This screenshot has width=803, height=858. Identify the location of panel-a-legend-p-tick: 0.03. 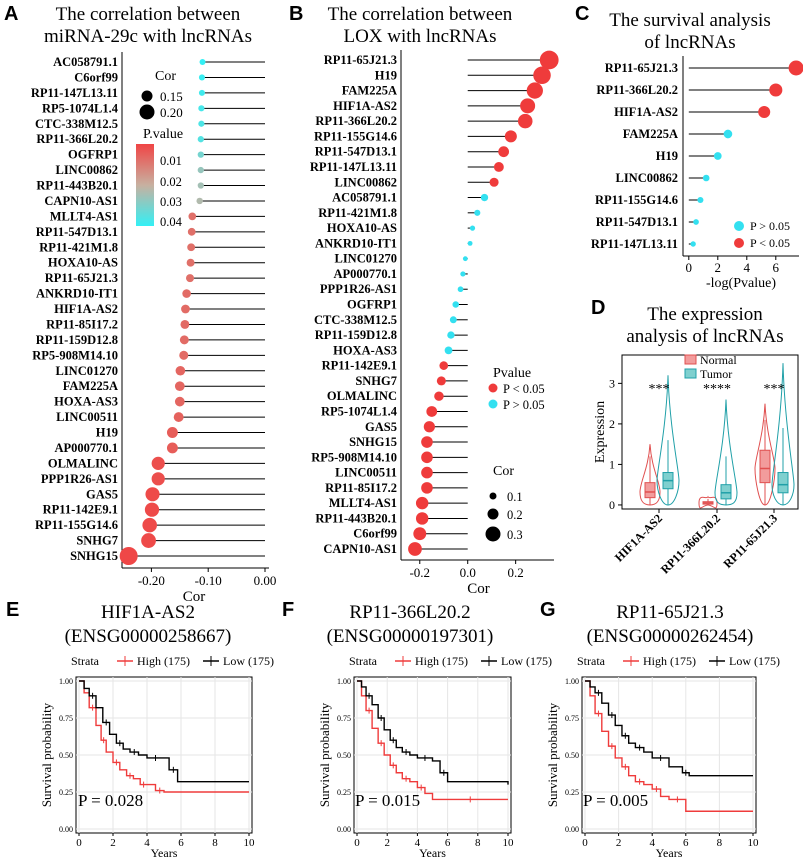
(171, 202).